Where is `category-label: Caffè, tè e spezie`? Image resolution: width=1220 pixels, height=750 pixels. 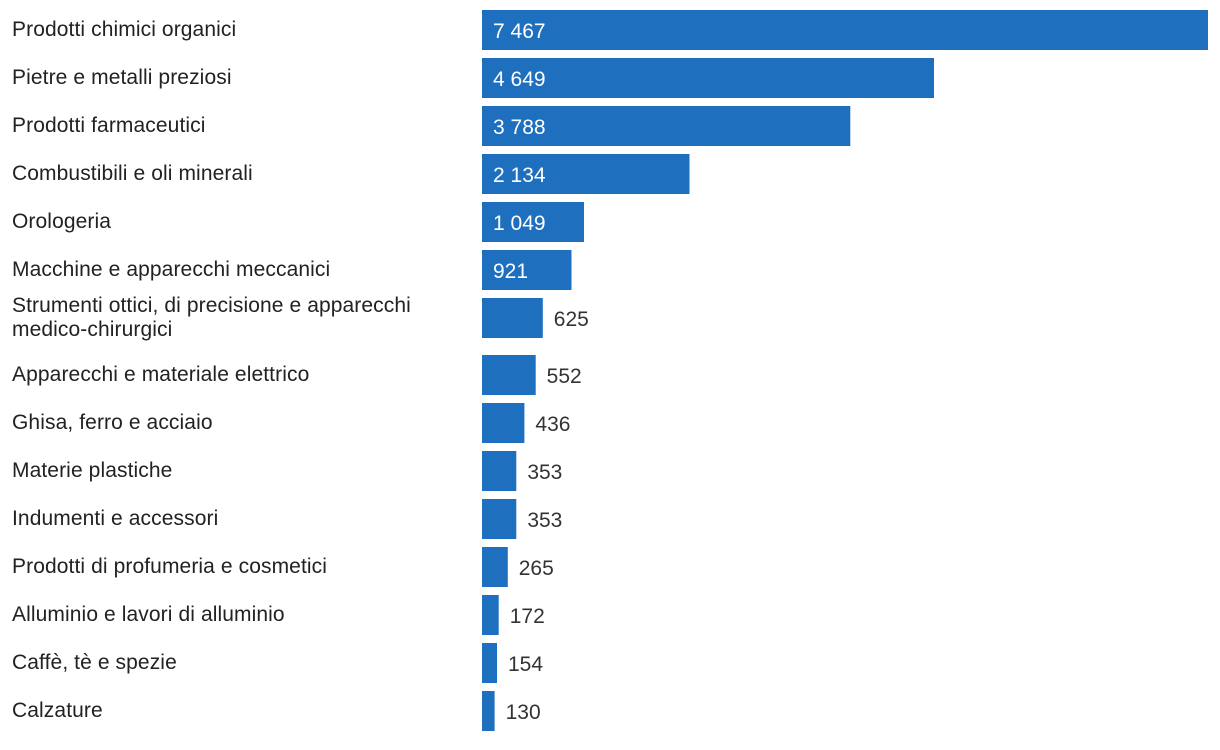 category-label: Caffè, tè e spezie is located at coordinates (94, 662).